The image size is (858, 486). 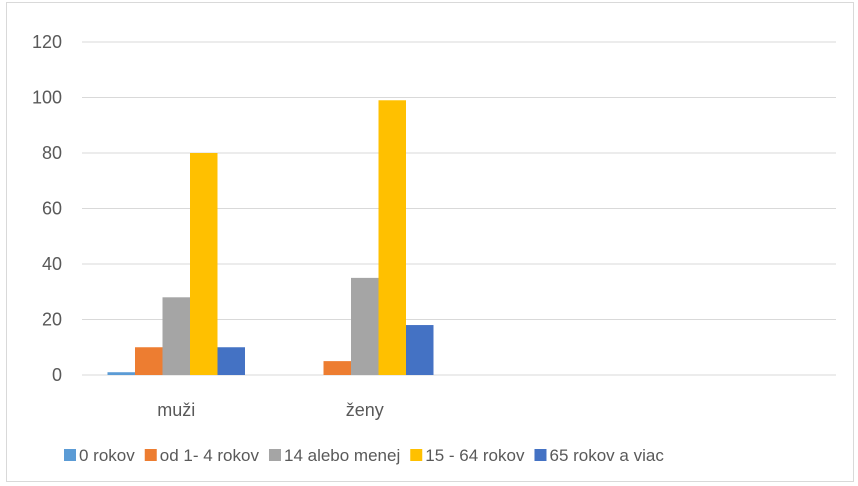 I want to click on y-tick-label: 0, so click(x=57, y=375).